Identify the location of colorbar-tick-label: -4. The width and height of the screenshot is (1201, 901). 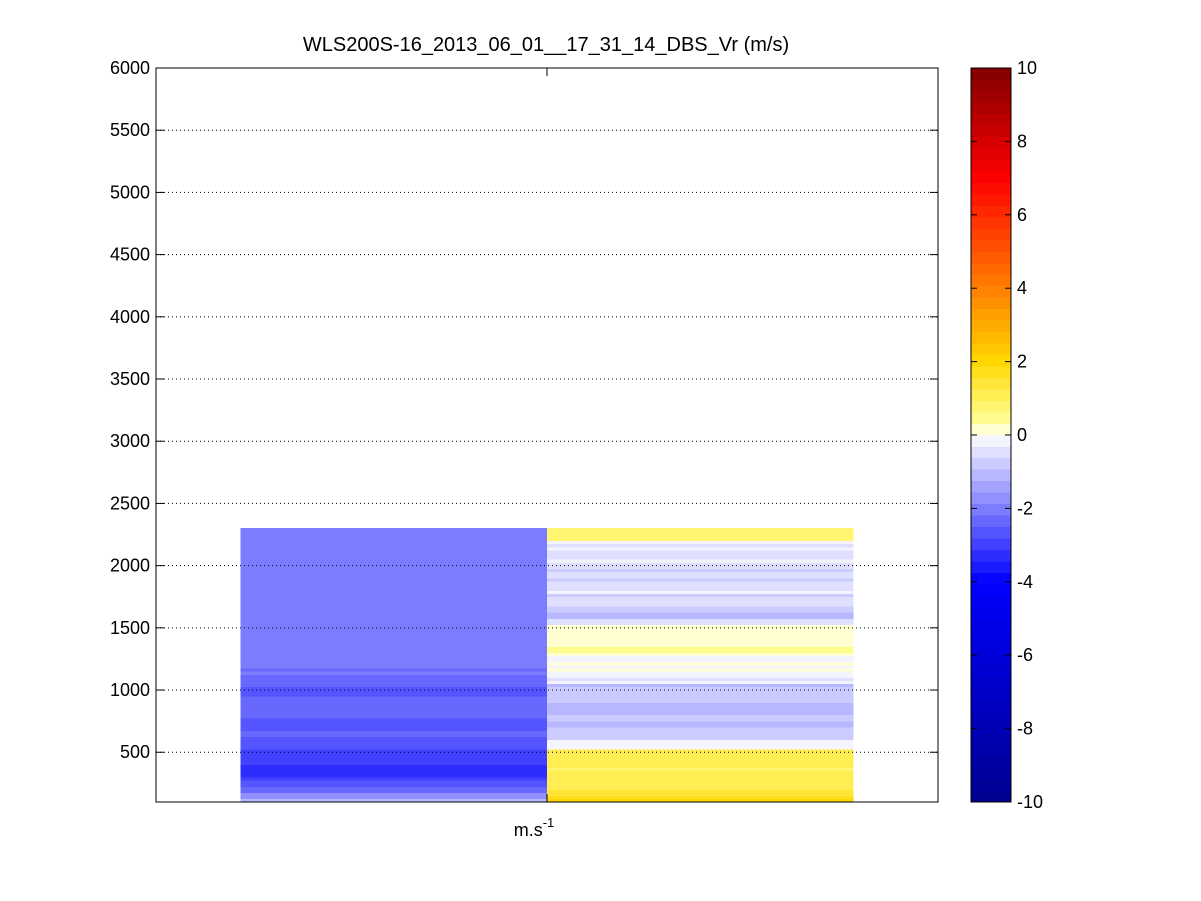
(1025, 582).